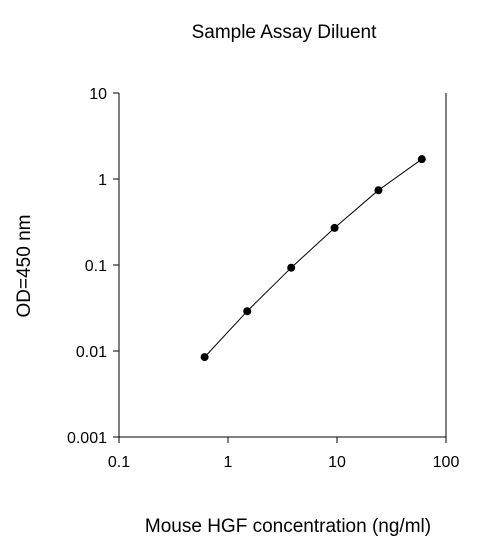 This screenshot has height=547, width=491. What do you see at coordinates (228, 462) in the screenshot?
I see `x-tick-label: 1` at bounding box center [228, 462].